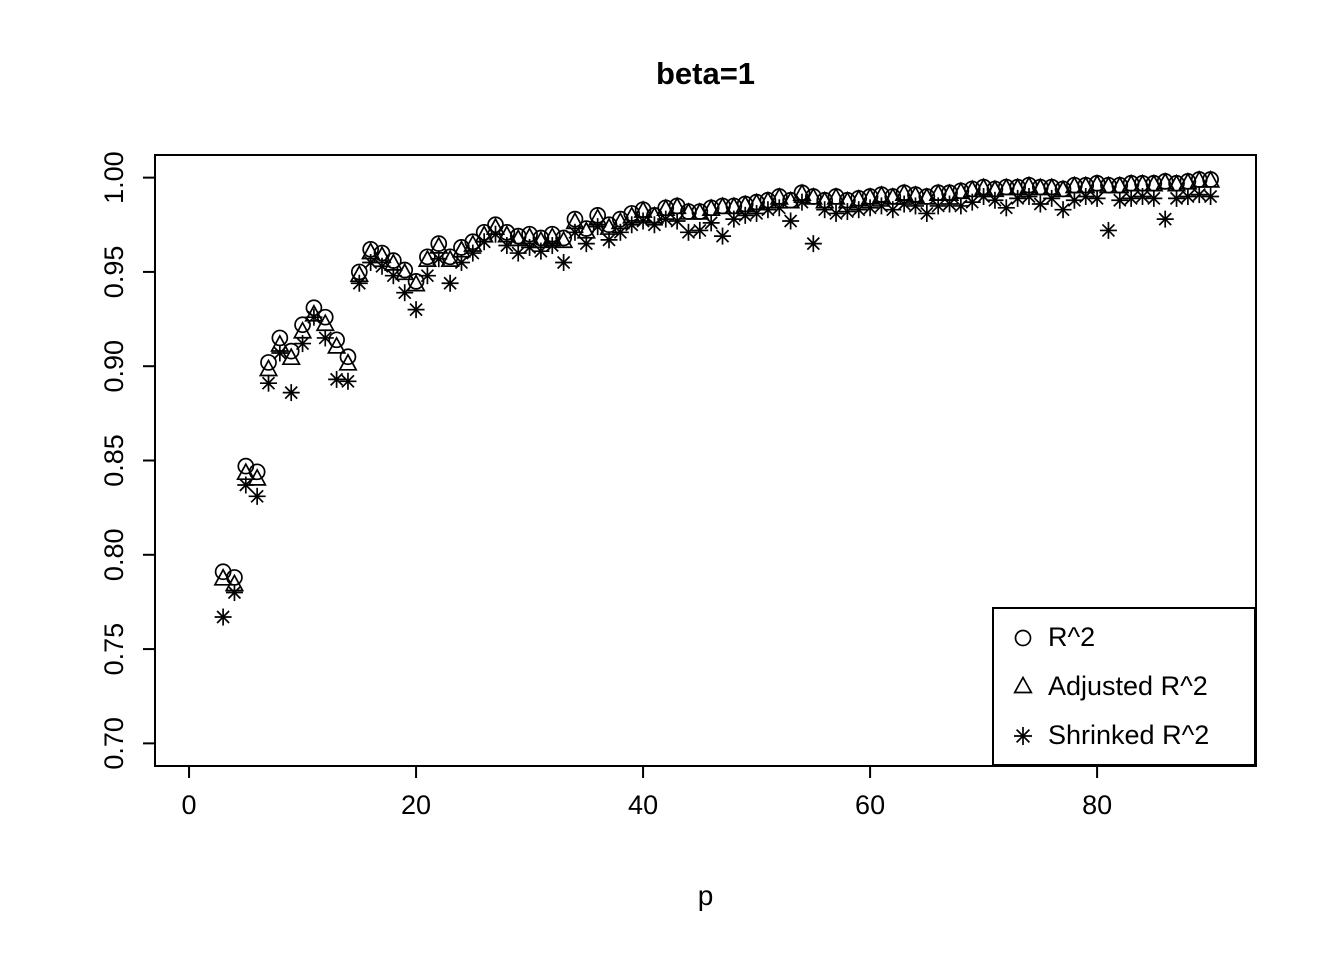  Describe the element at coordinates (1023, 637) in the screenshot. I see `circle-icon` at that location.